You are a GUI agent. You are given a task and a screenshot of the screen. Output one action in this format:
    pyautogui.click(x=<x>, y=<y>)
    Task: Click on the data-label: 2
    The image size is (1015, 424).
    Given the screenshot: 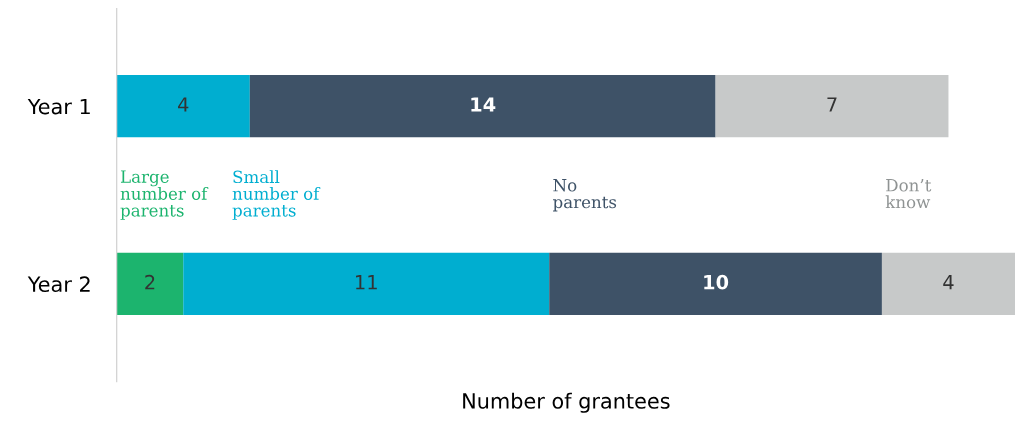 What is the action you would take?
    pyautogui.click(x=150, y=282)
    